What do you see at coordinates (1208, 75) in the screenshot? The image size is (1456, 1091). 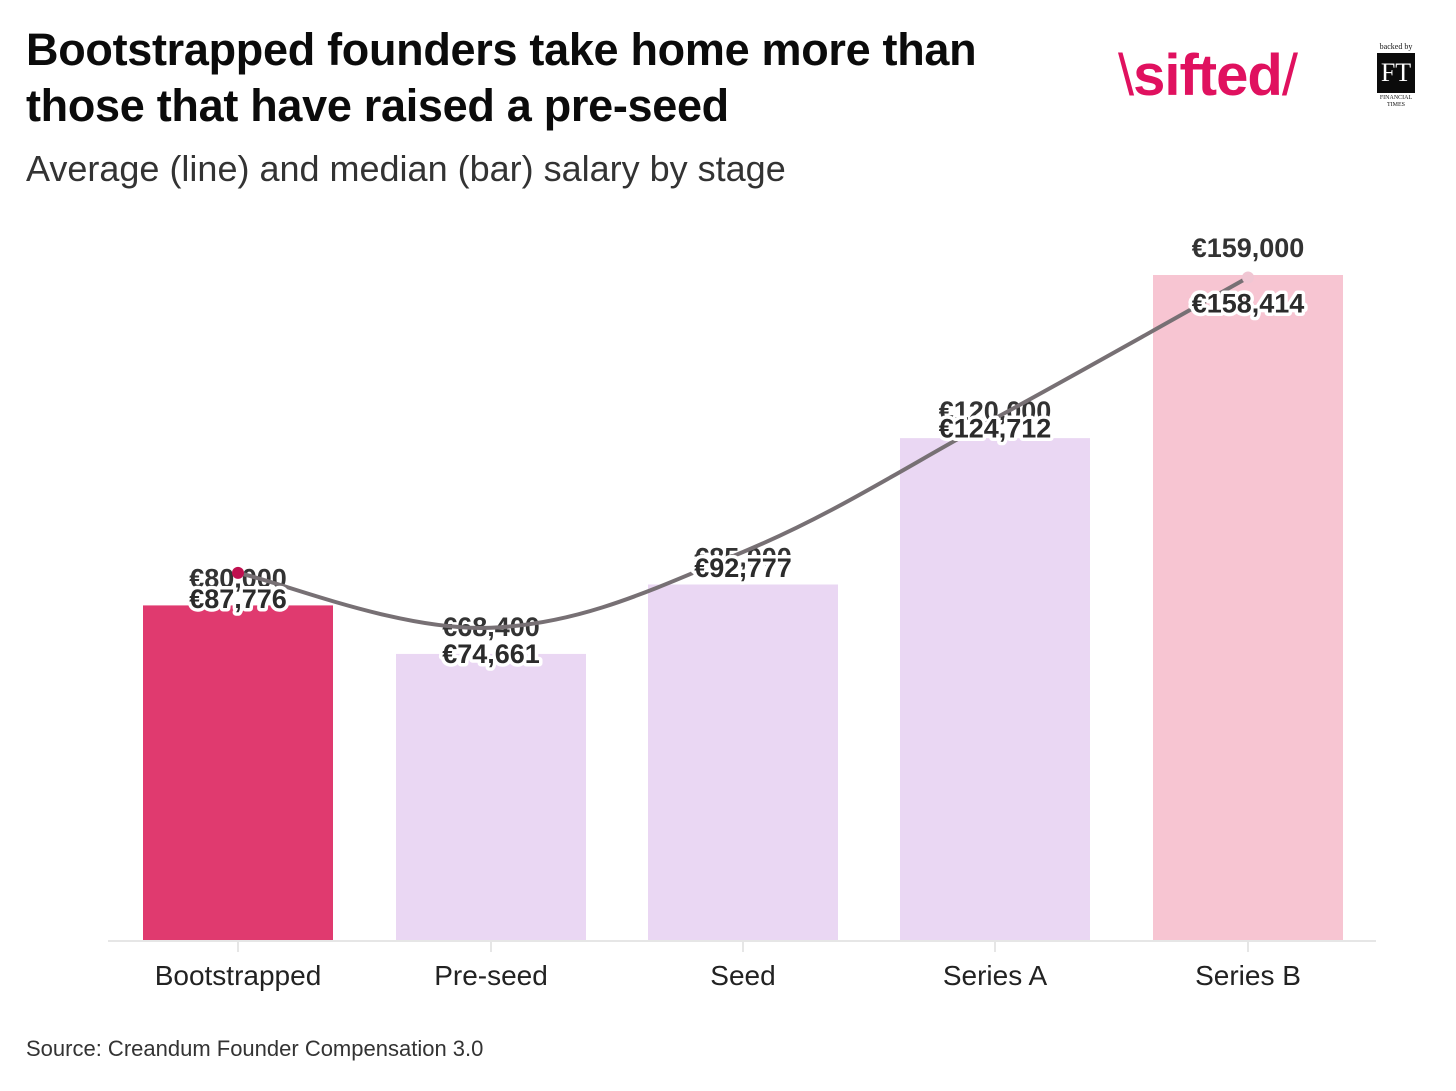 I see `sifted-wordmark: sifted` at bounding box center [1208, 75].